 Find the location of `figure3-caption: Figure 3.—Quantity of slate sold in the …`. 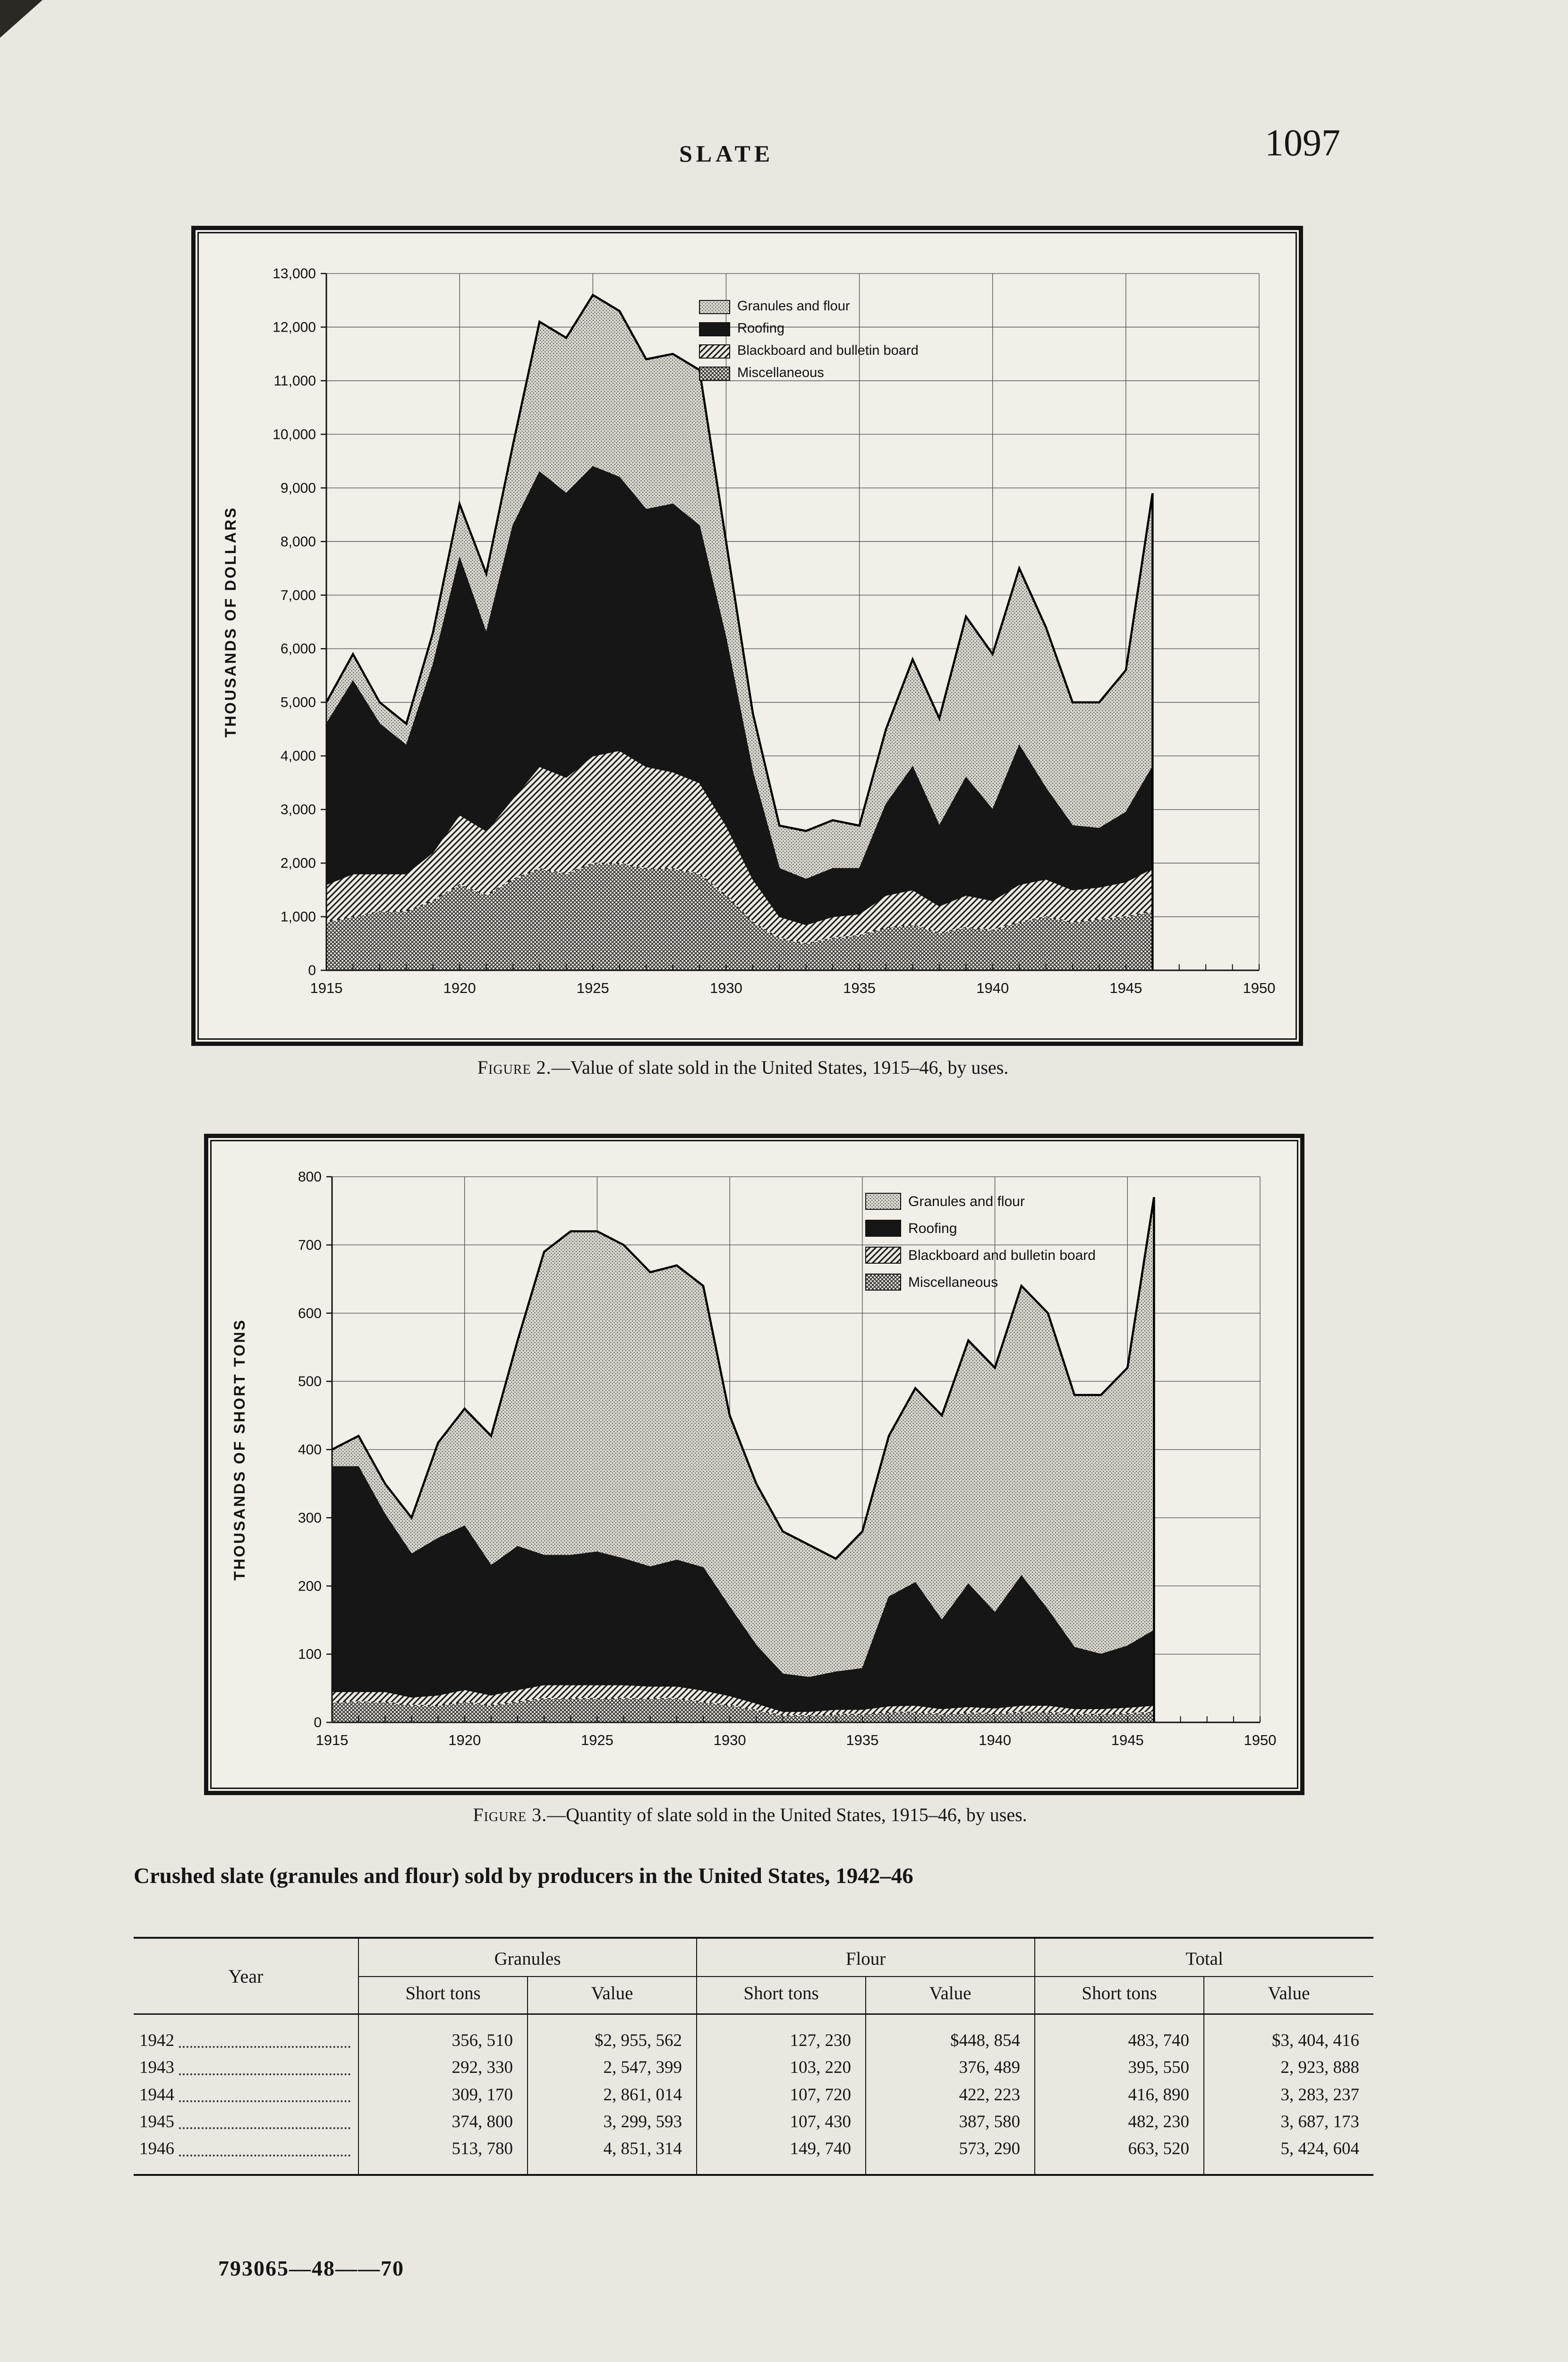

figure3-caption: Figure 3.—Quantity of slate sold in the … is located at coordinates (750, 1815).